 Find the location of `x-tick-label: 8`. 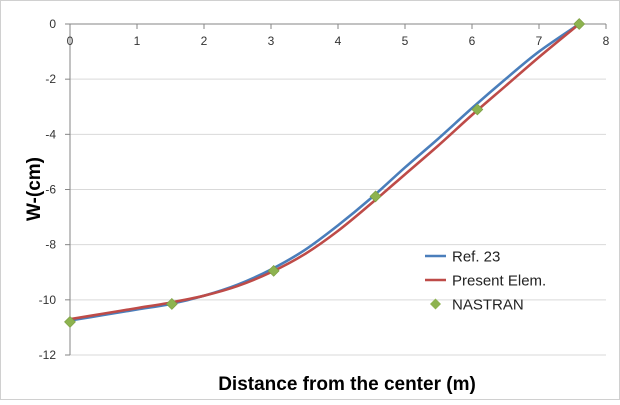

x-tick-label: 8 is located at coordinates (606, 41).